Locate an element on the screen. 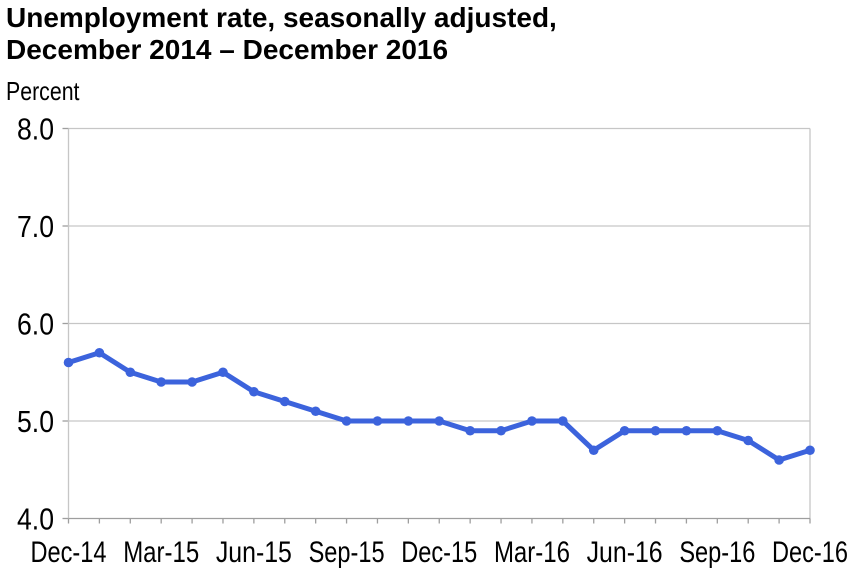 This screenshot has height=570, width=851. chart-title-line1: Unemployment rate, seasonally adjusted, is located at coordinates (281, 17).